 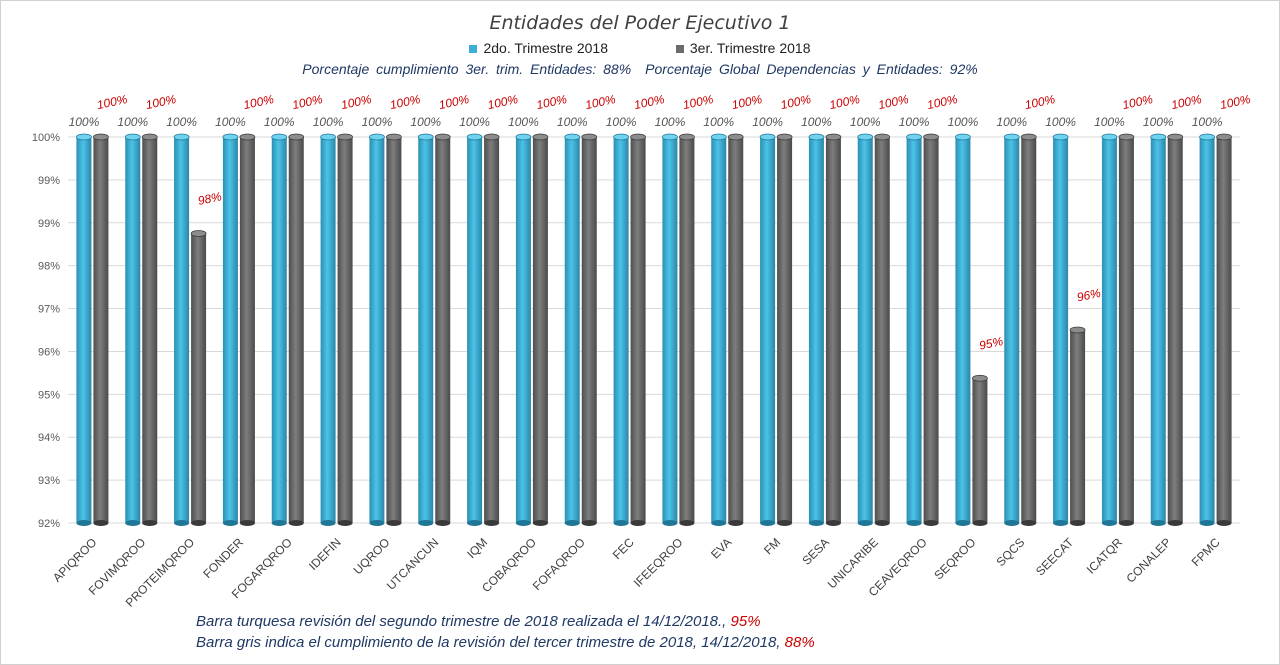 What do you see at coordinates (1206, 552) in the screenshot?
I see `x-category-label: FPMC` at bounding box center [1206, 552].